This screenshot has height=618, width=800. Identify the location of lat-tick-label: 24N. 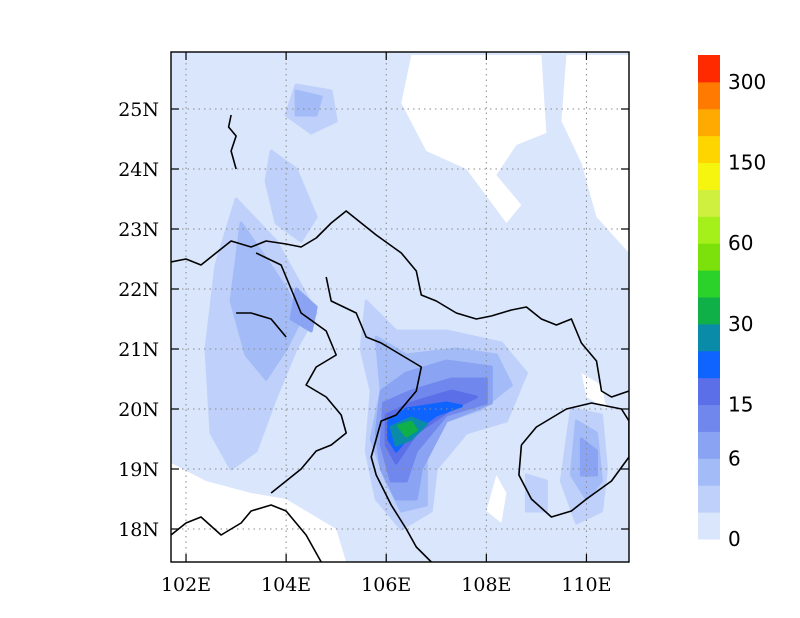
(138, 170).